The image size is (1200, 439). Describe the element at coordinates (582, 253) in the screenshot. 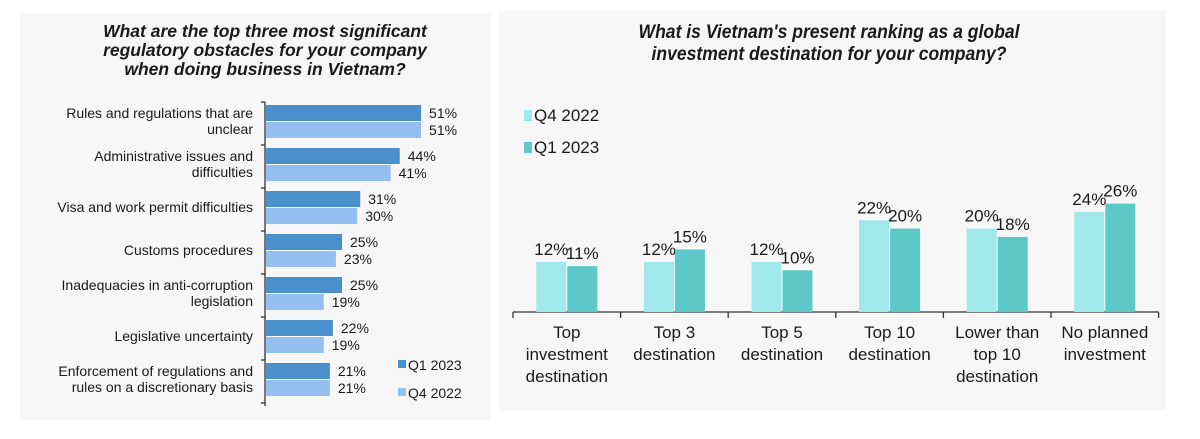

I see `data-label: 11%` at that location.